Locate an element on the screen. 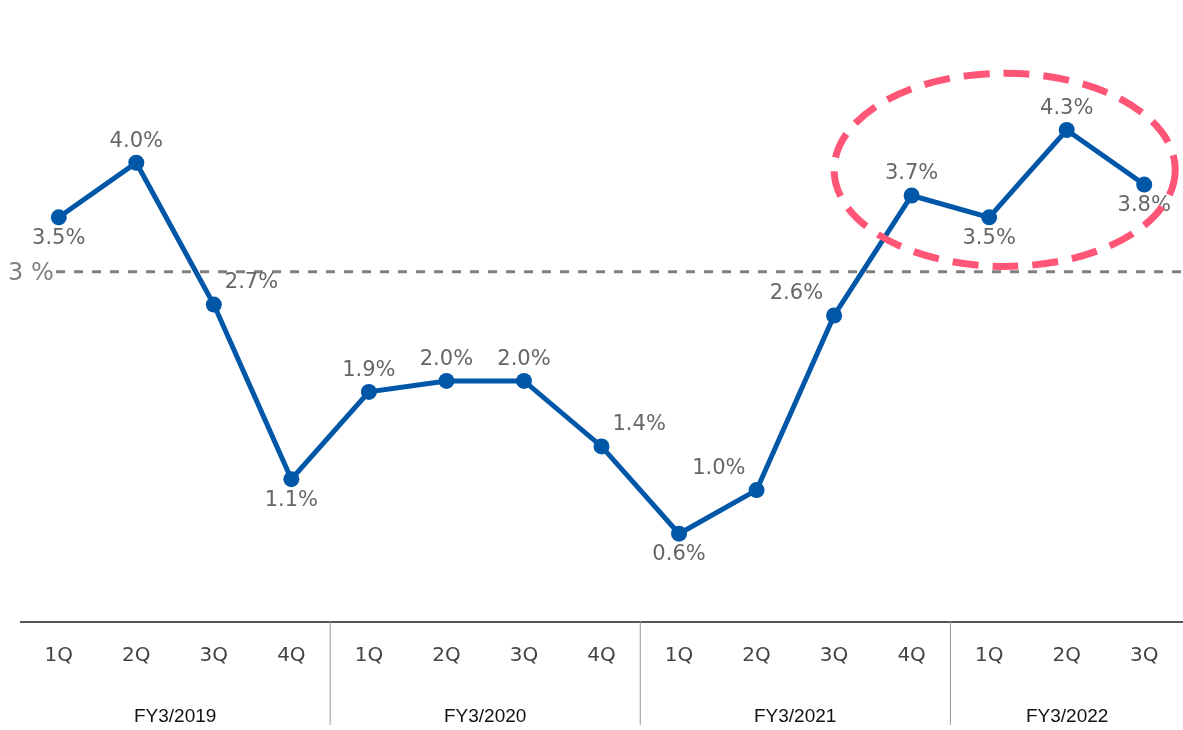 This screenshot has width=1183, height=730. text: FY3/2021 is located at coordinates (795, 715).